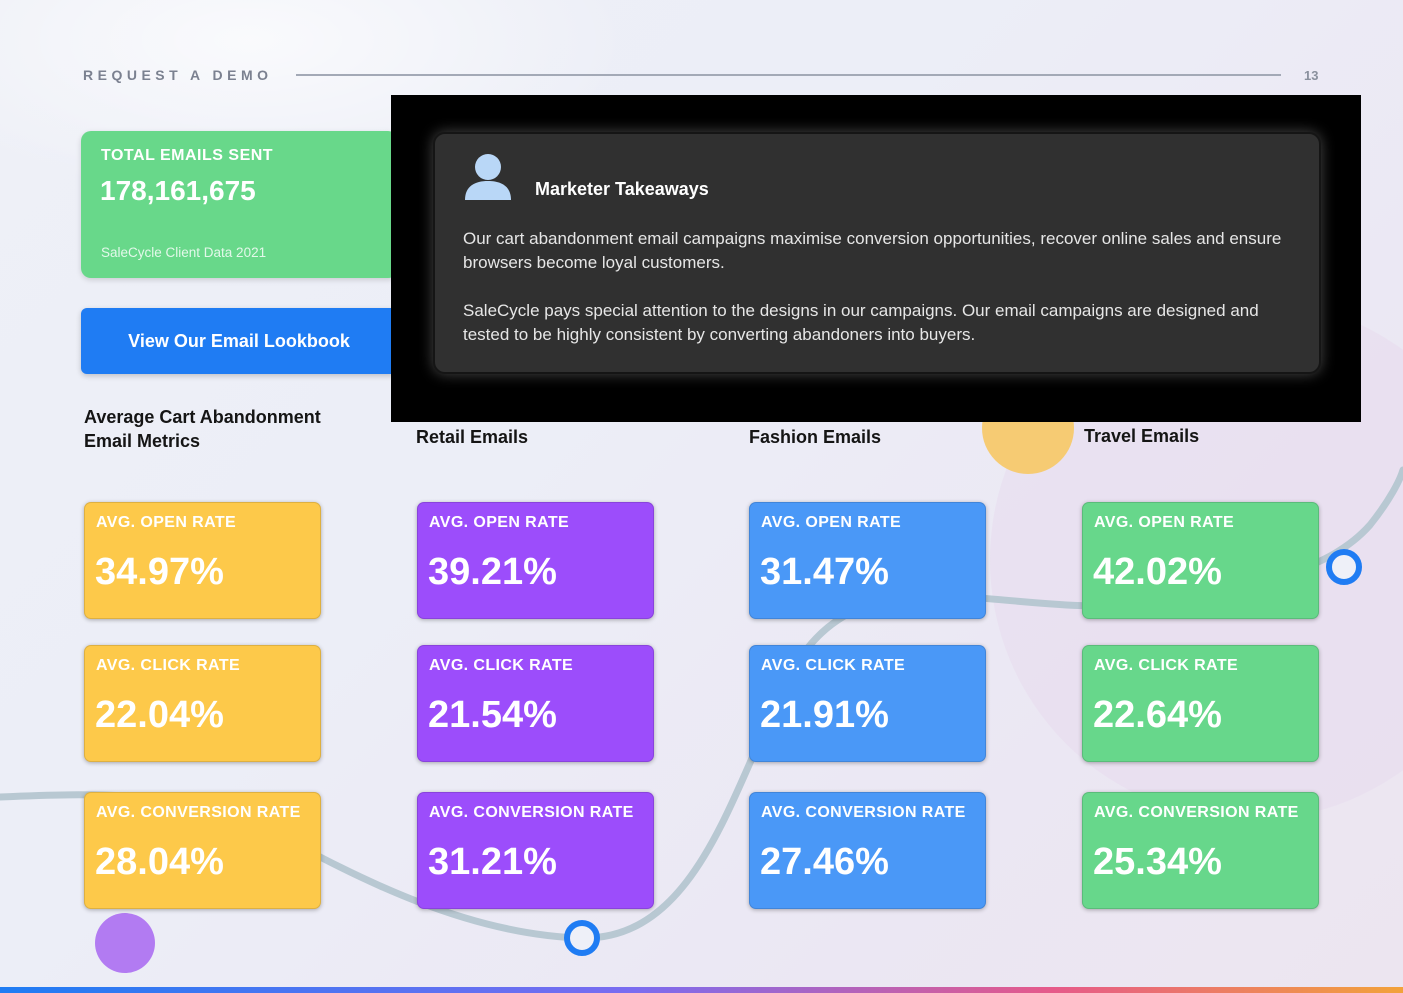 This screenshot has height=993, width=1403. What do you see at coordinates (1311, 75) in the screenshot?
I see `page-number: 13` at bounding box center [1311, 75].